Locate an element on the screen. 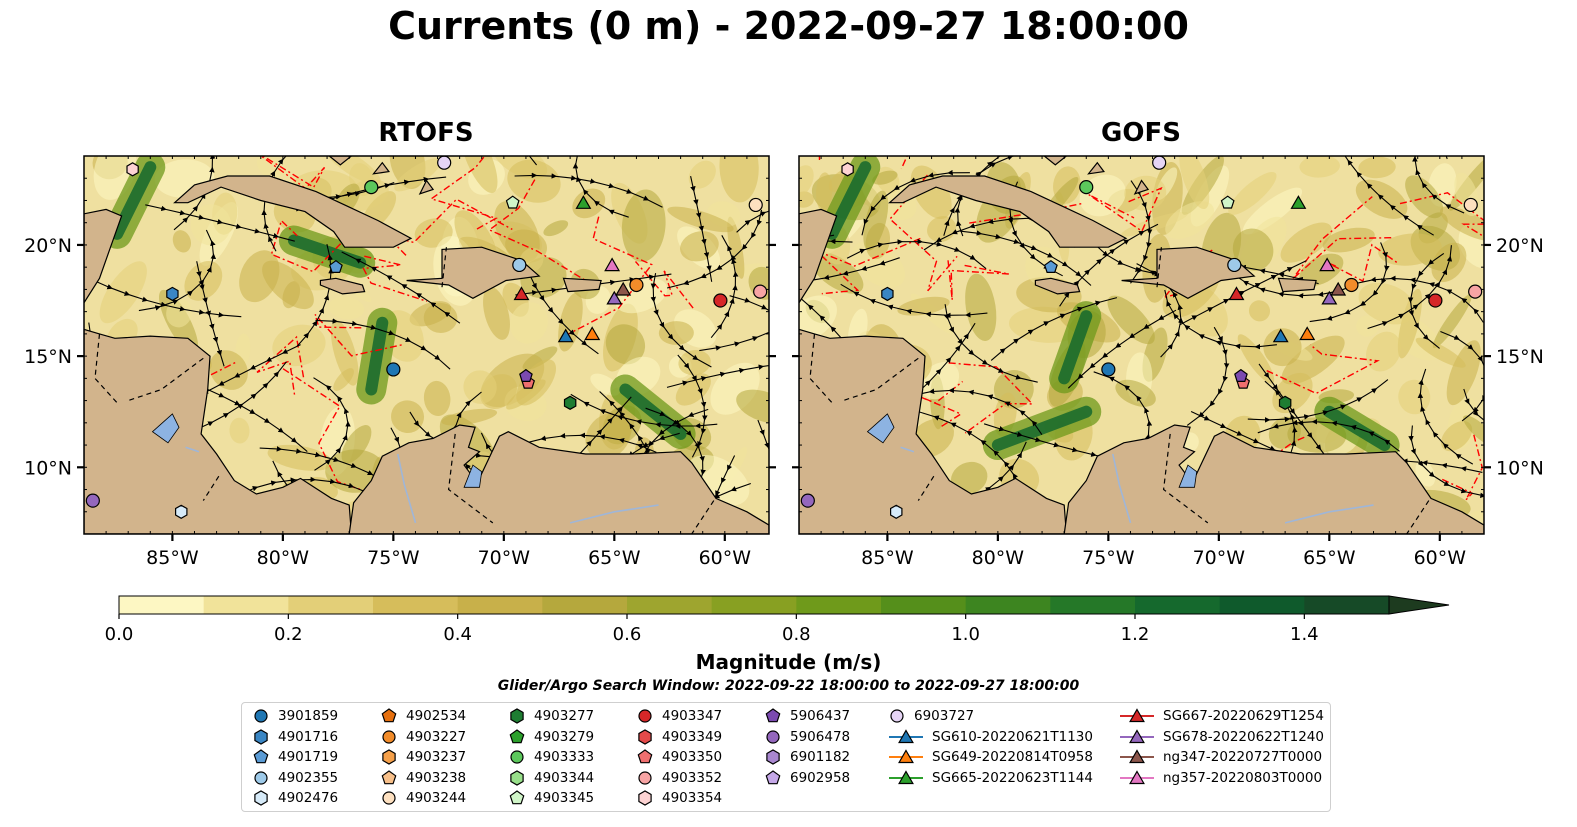  legend-label: 5906478 is located at coordinates (820, 736).